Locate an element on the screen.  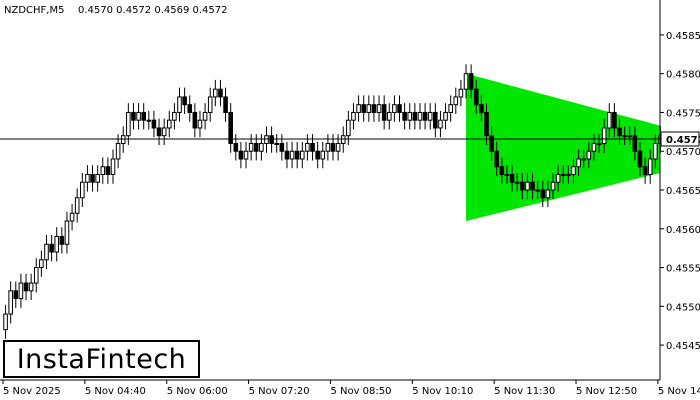
x-tick-label: 5 Nov 11:30 is located at coordinates (524, 391).